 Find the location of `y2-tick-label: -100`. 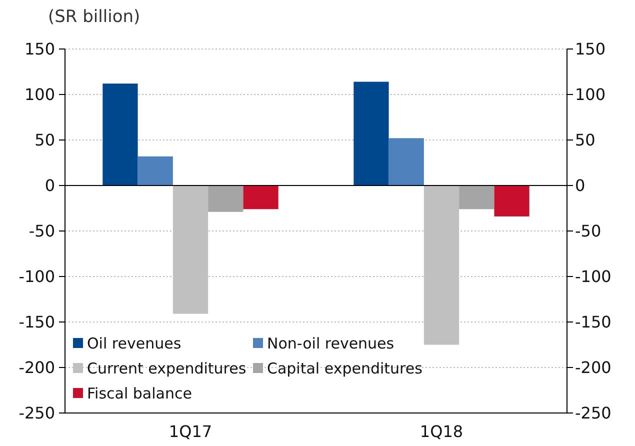

y2-tick-label: -100 is located at coordinates (593, 276).